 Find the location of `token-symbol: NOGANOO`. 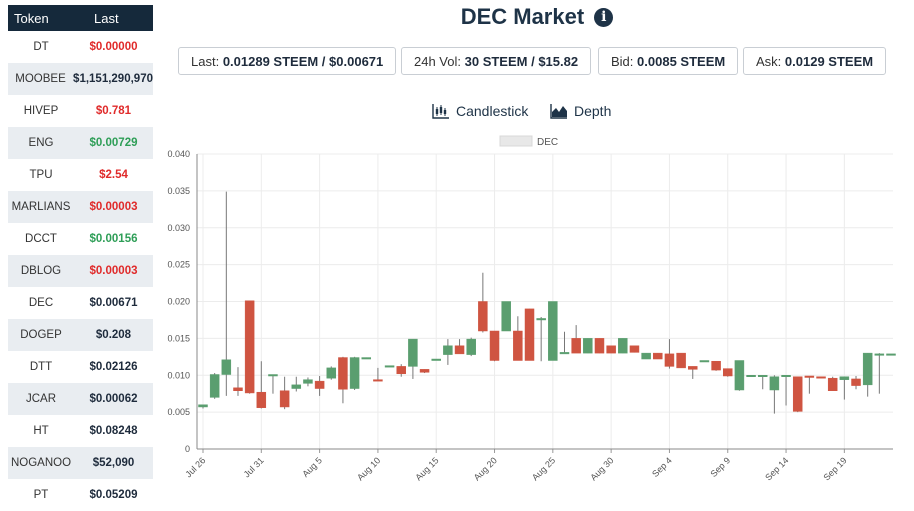

token-symbol: NOGANOO is located at coordinates (41, 463).